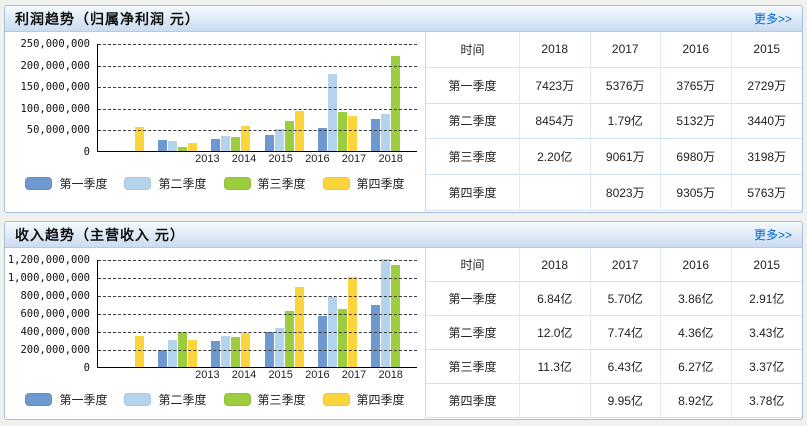 The height and width of the screenshot is (426, 807). What do you see at coordinates (555, 401) in the screenshot?
I see `table-cell` at bounding box center [555, 401].